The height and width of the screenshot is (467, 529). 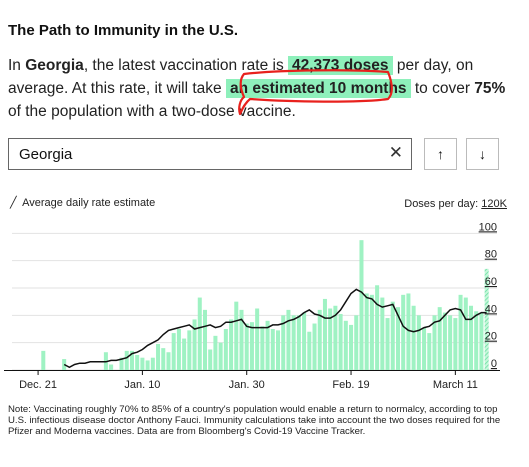 What do you see at coordinates (488, 295) in the screenshot?
I see `y-tick-labels: 0 20 40 60 80 100` at bounding box center [488, 295].